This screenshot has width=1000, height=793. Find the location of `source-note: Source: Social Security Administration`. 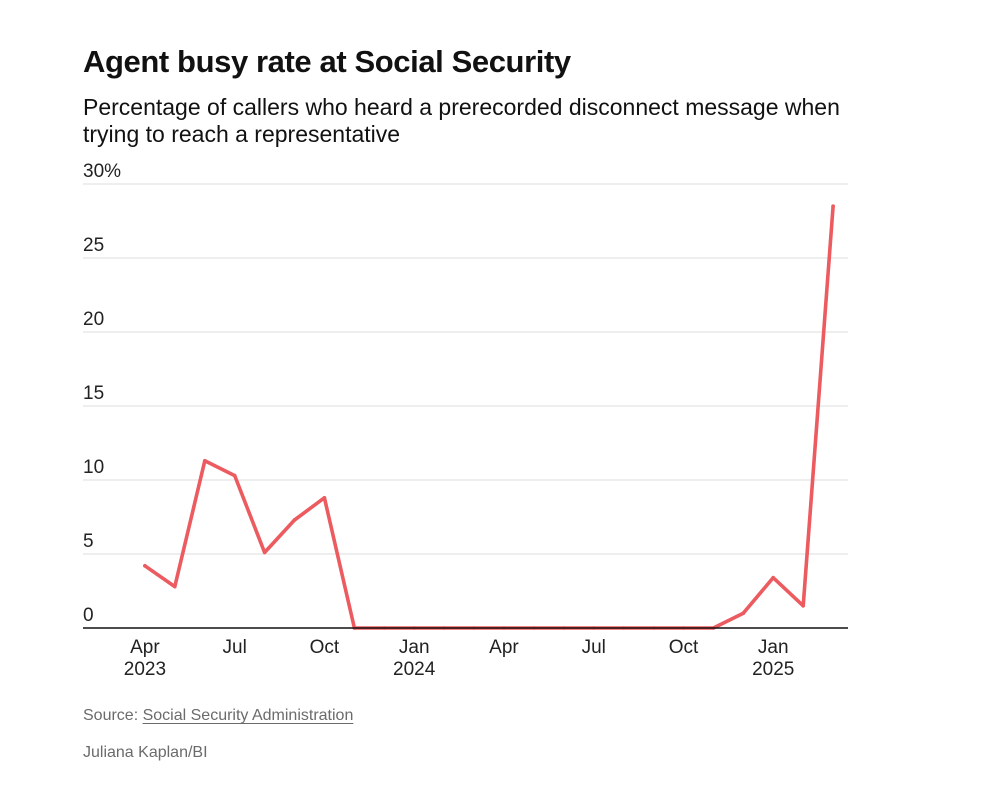

source-note: Source: Social Security Administration is located at coordinates (218, 716).